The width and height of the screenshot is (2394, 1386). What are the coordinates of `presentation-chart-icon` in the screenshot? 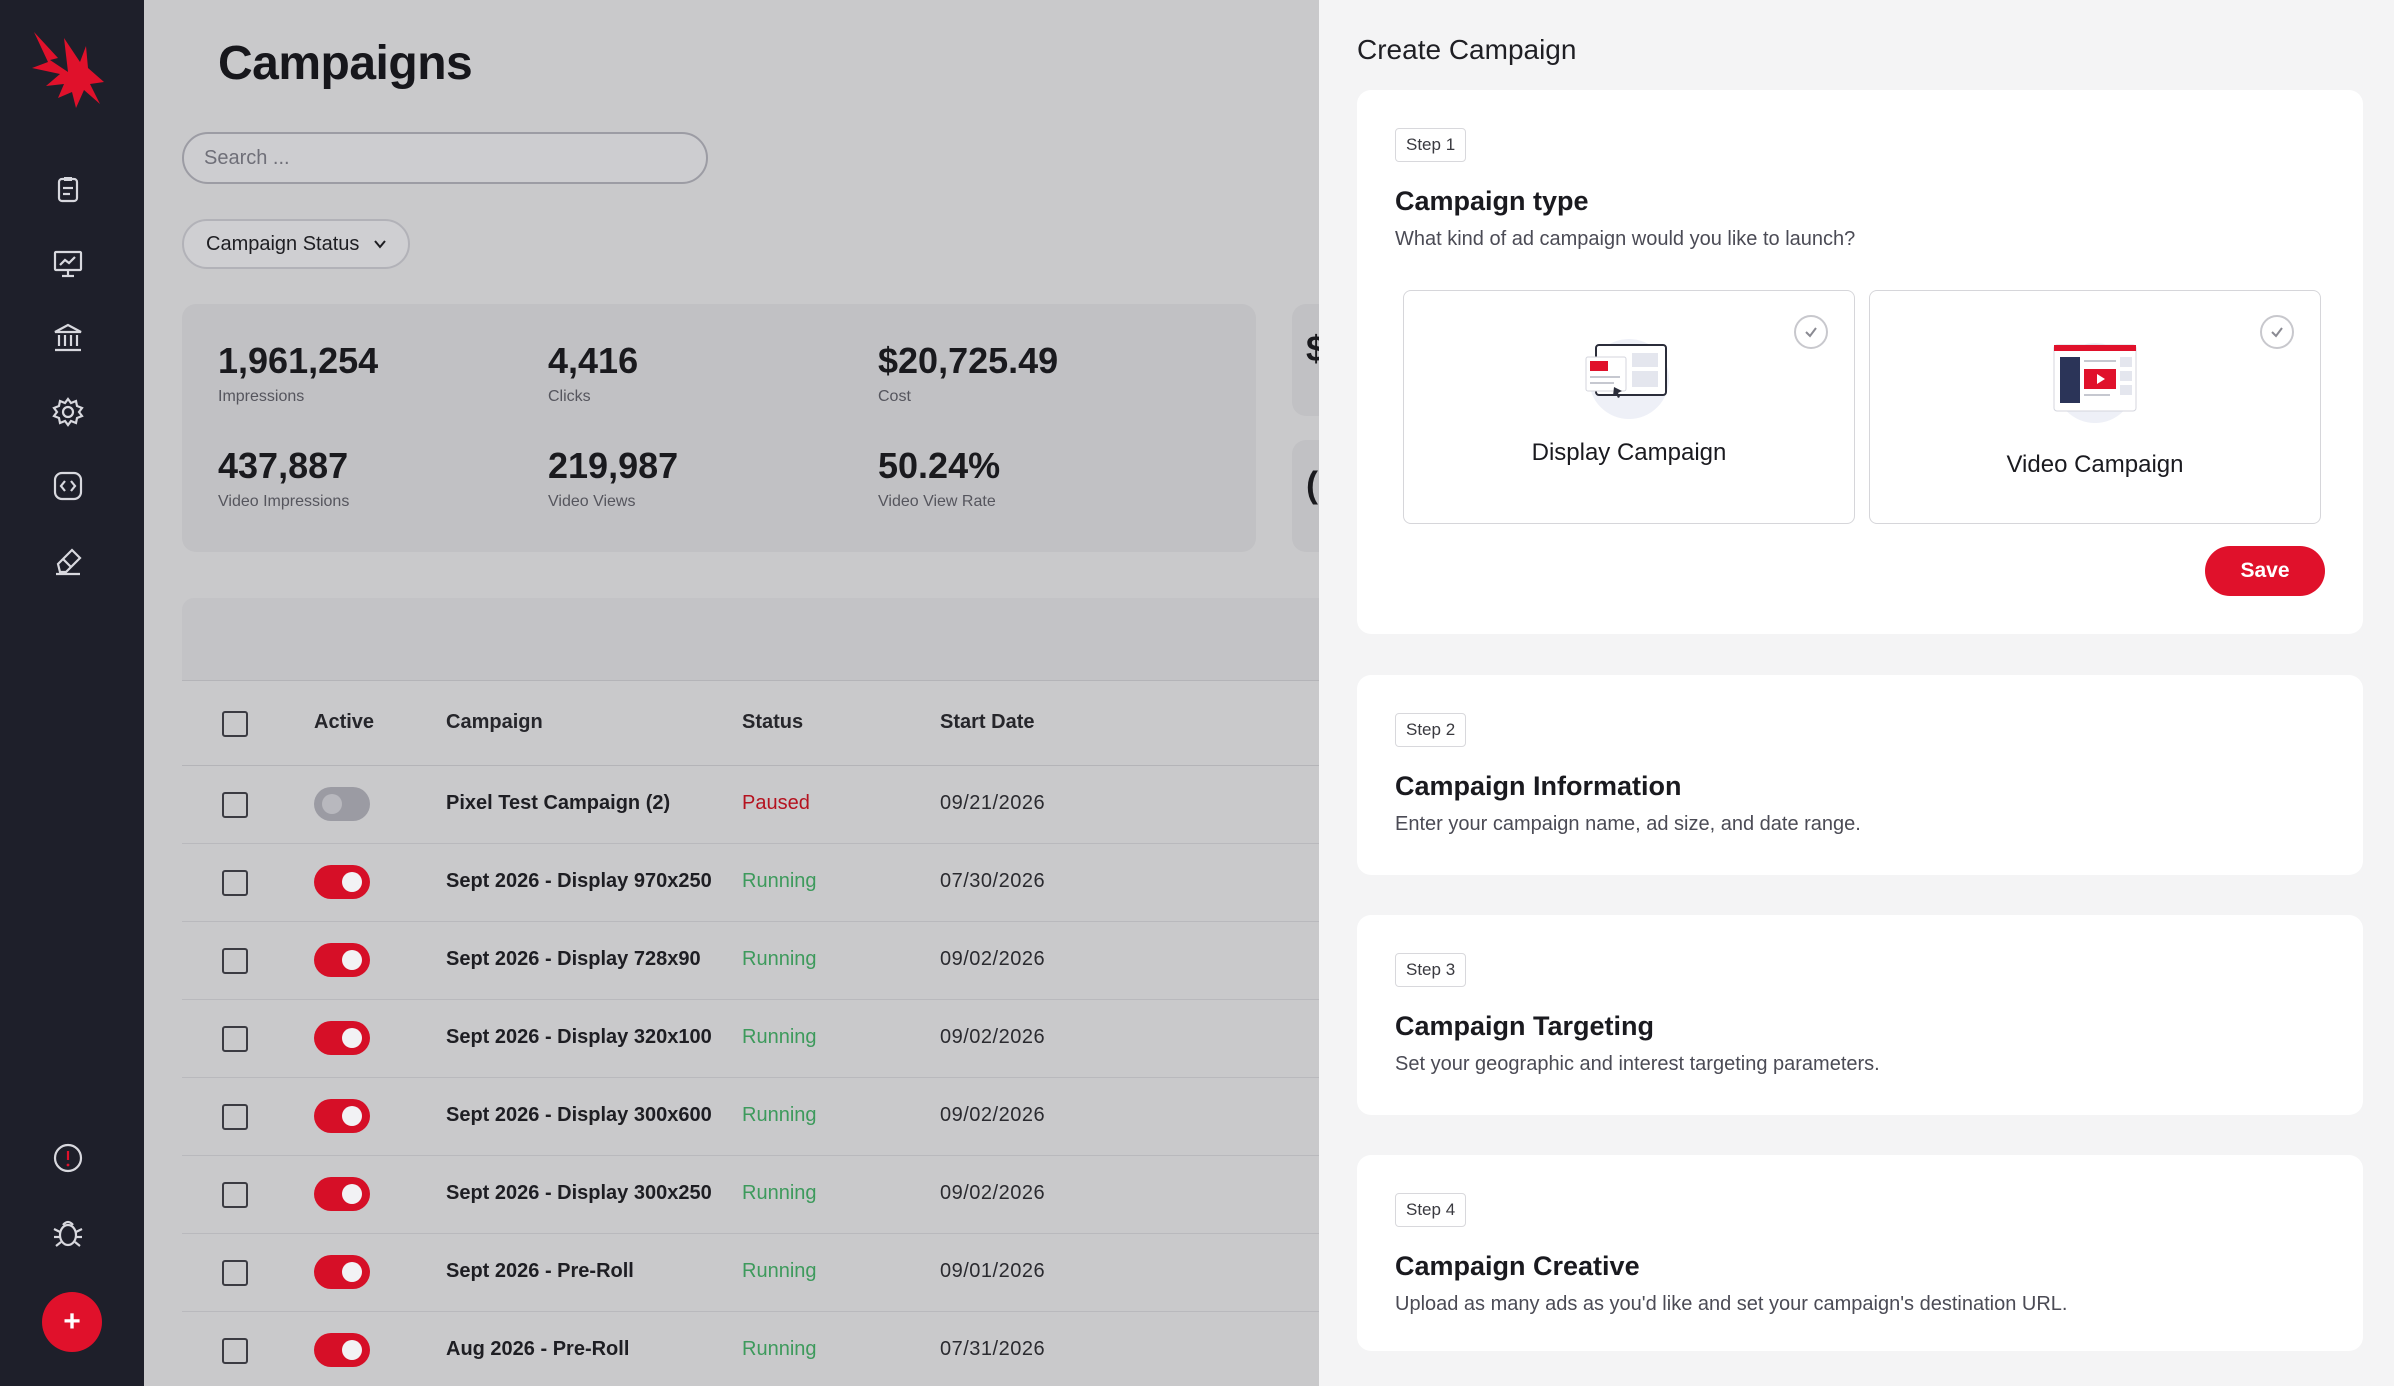 It's located at (68, 264).